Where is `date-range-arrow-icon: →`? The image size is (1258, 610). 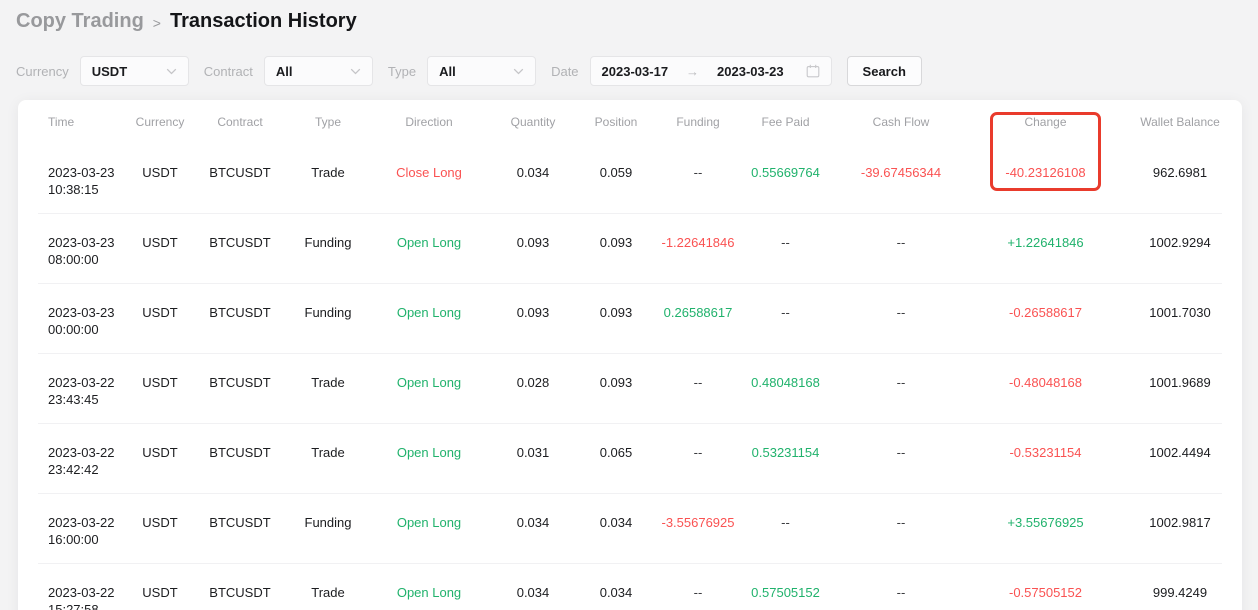 date-range-arrow-icon: → is located at coordinates (693, 71).